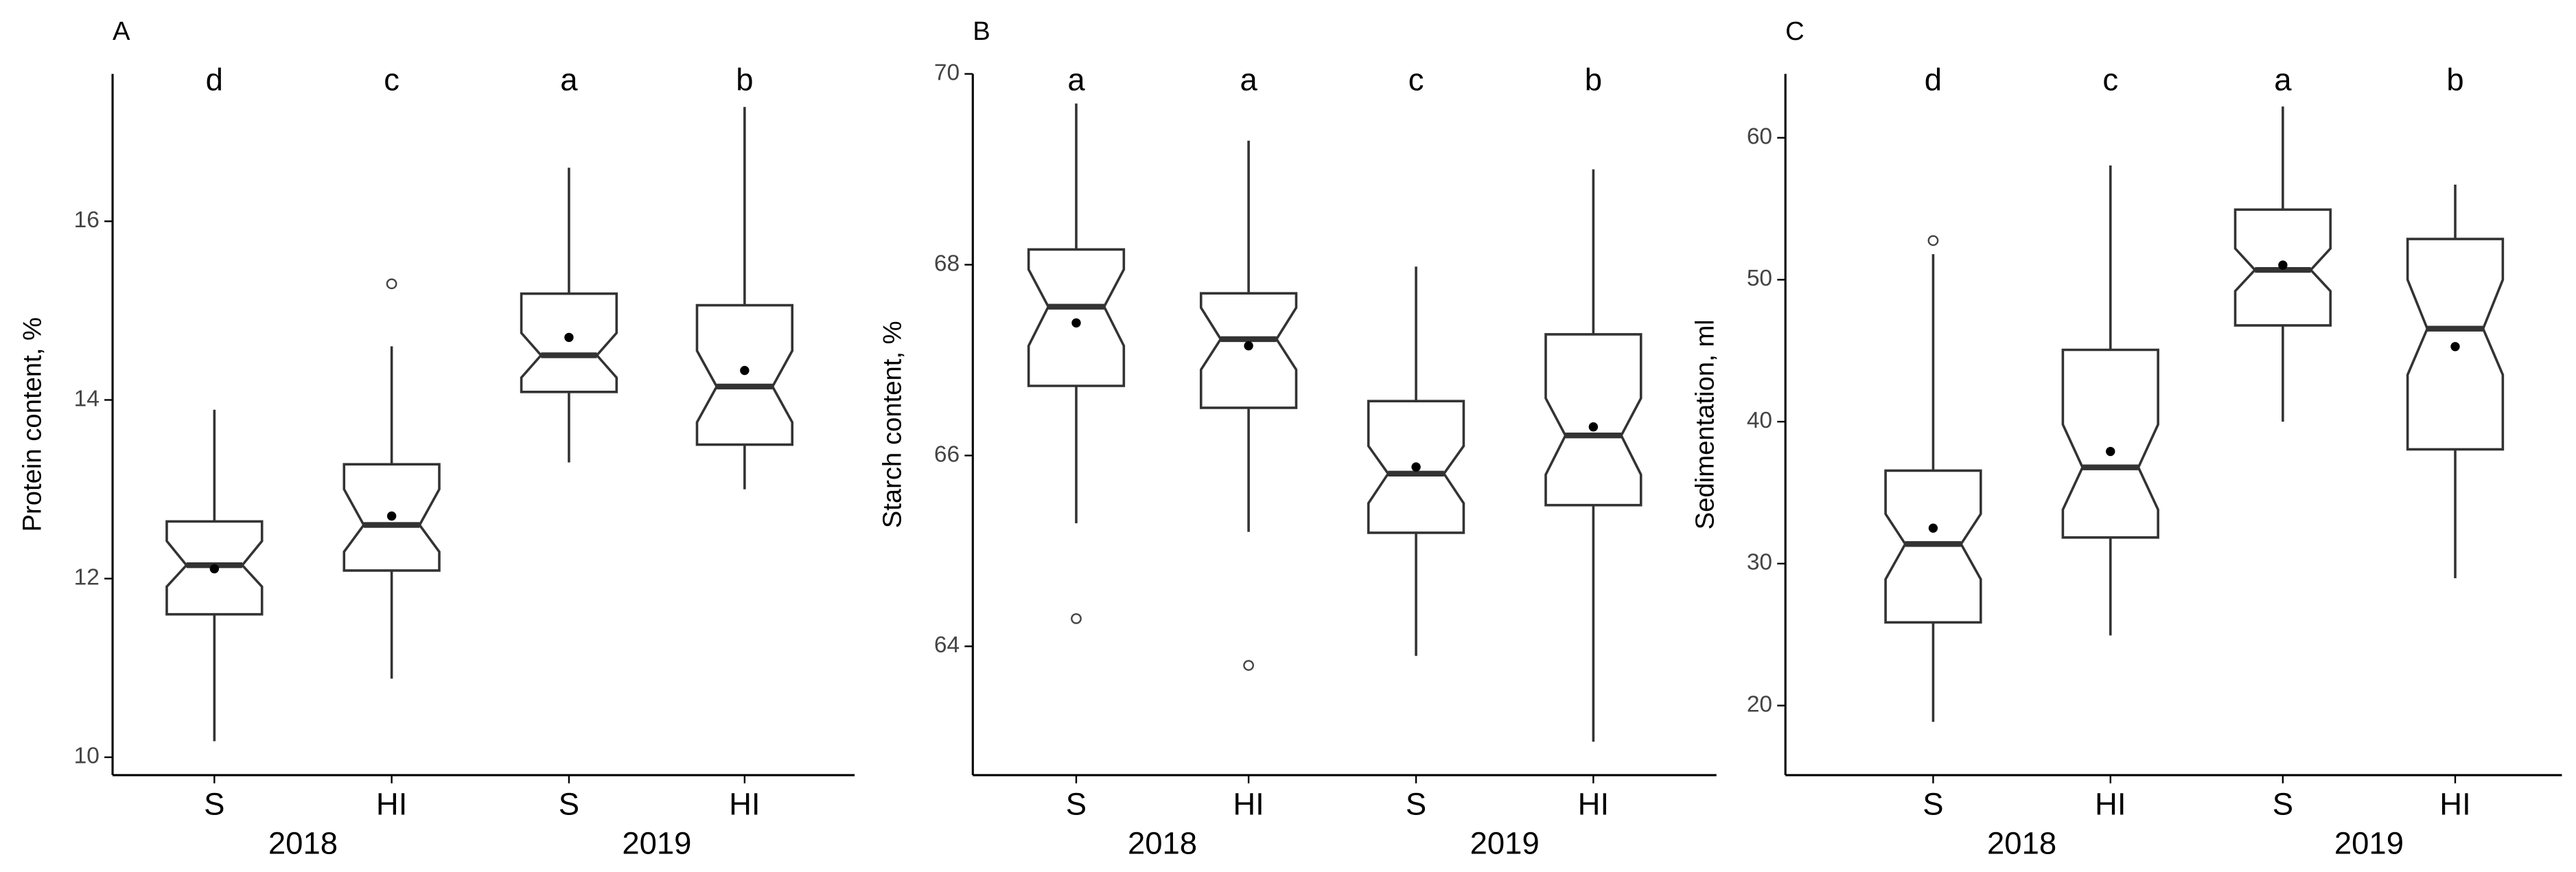 The height and width of the screenshot is (872, 2576). I want to click on y-tick-label: 60, so click(1760, 137).